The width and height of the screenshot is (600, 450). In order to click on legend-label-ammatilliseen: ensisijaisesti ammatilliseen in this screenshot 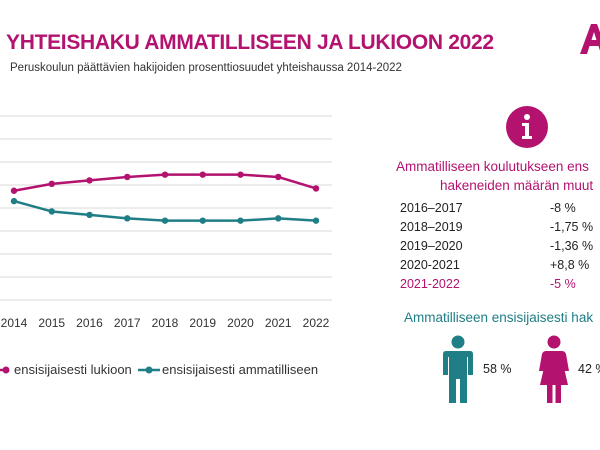, I will do `click(240, 369)`.